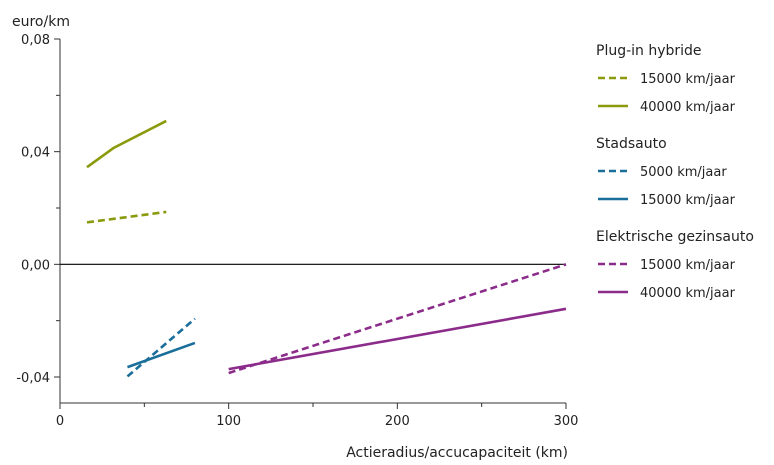 The image size is (774, 465). Describe the element at coordinates (397, 421) in the screenshot. I see `x-tick-label: 200` at that location.